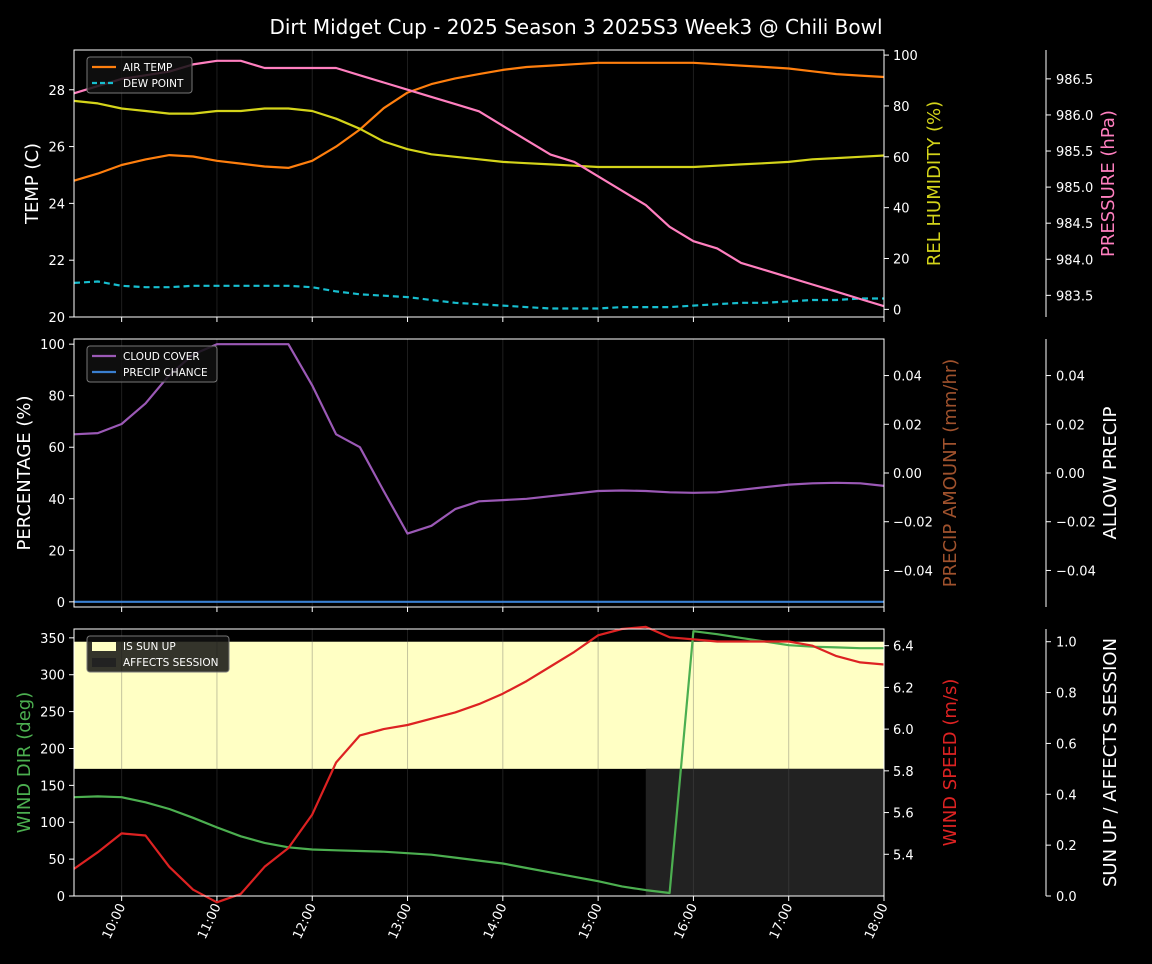  Describe the element at coordinates (56, 91) in the screenshot. I see `y-tick-label: 28` at that location.